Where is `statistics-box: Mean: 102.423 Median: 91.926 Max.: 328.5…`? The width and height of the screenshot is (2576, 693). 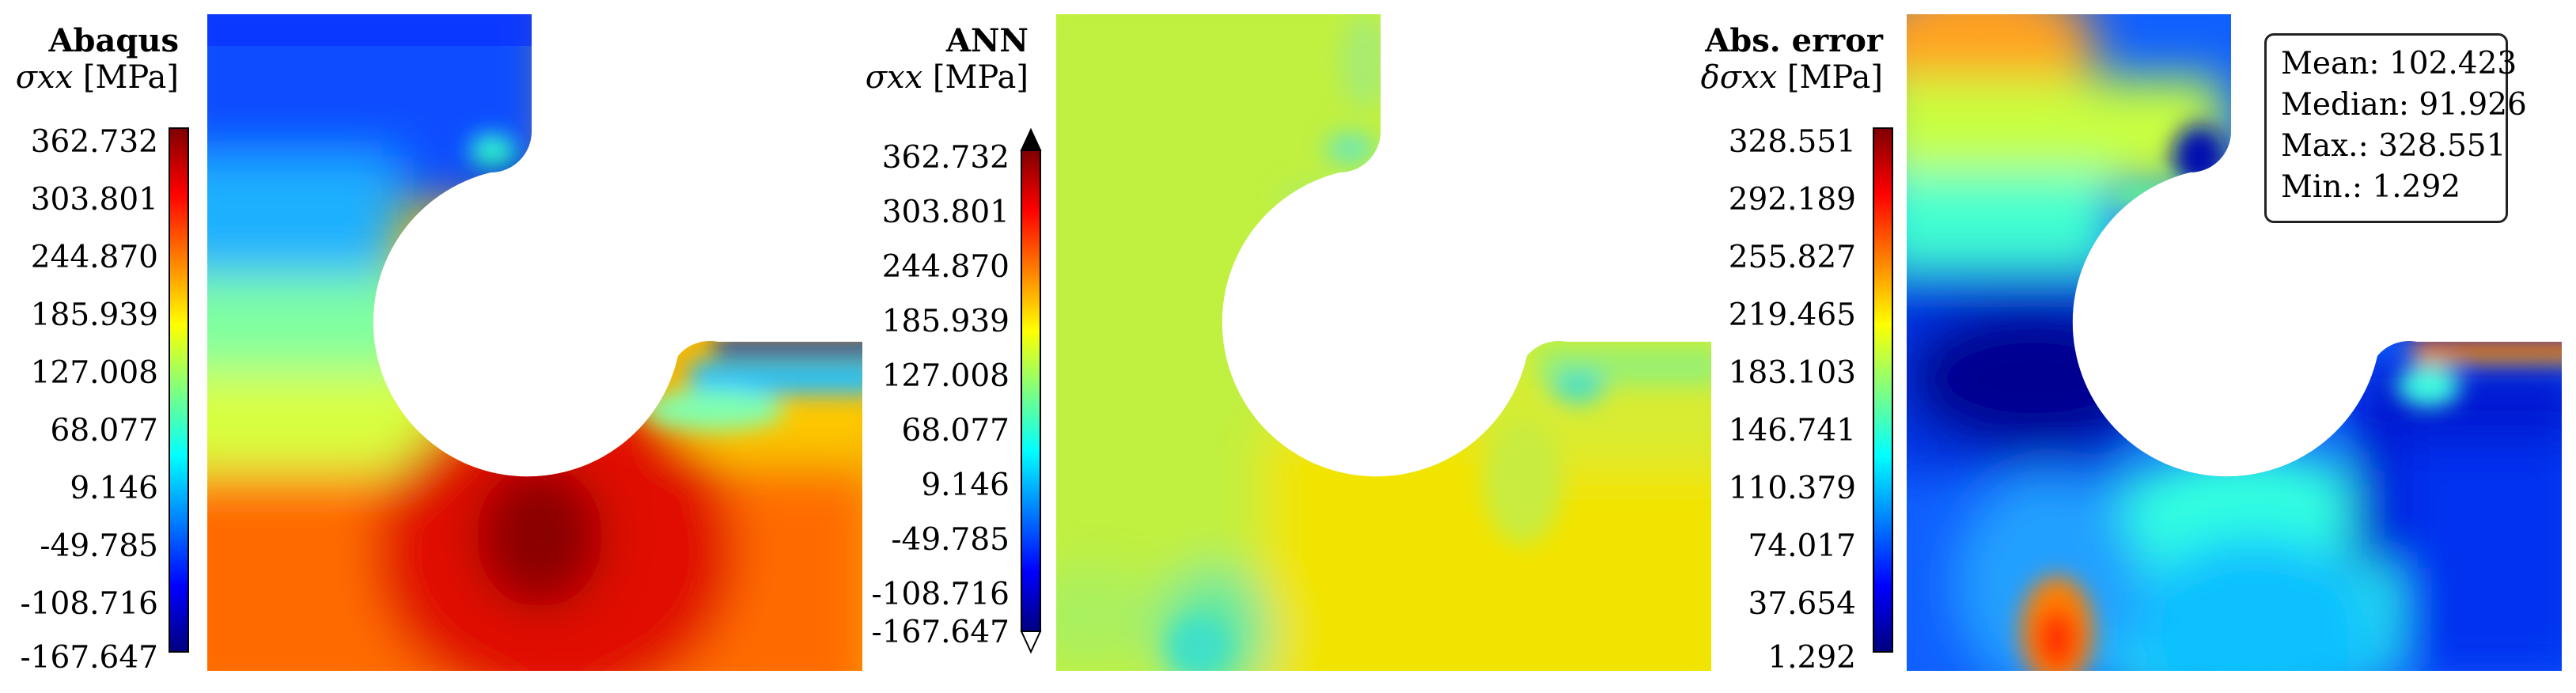
statistics-box: Mean: 102.423 Median: 91.926 Max.: 328.5… is located at coordinates (2395, 128).